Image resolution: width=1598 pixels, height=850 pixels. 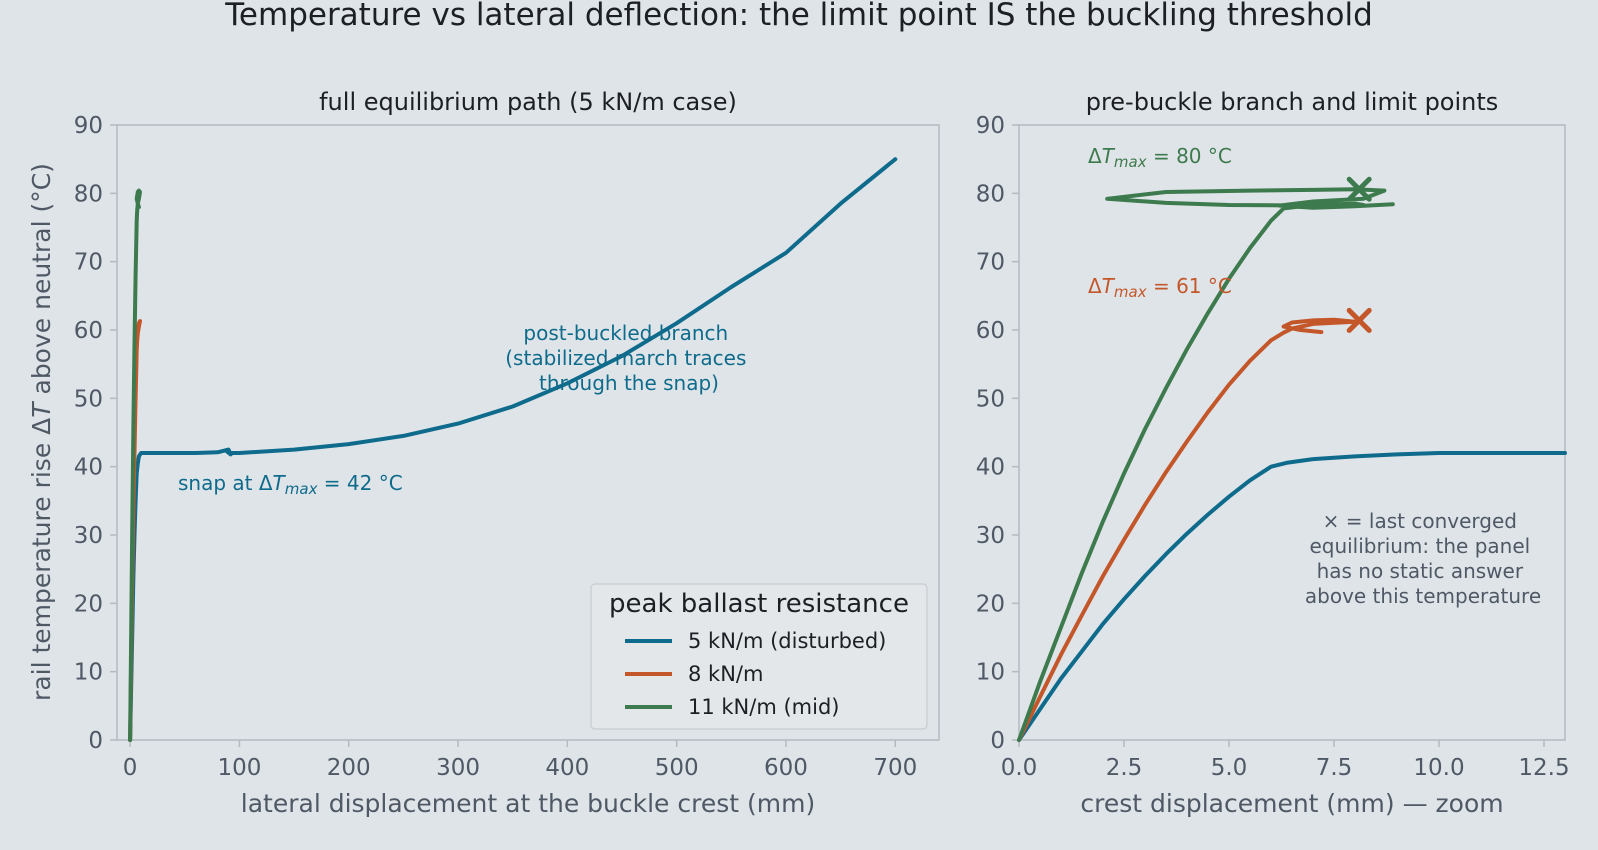 I want to click on snap-annotation-subscript: max, so click(x=301, y=489).